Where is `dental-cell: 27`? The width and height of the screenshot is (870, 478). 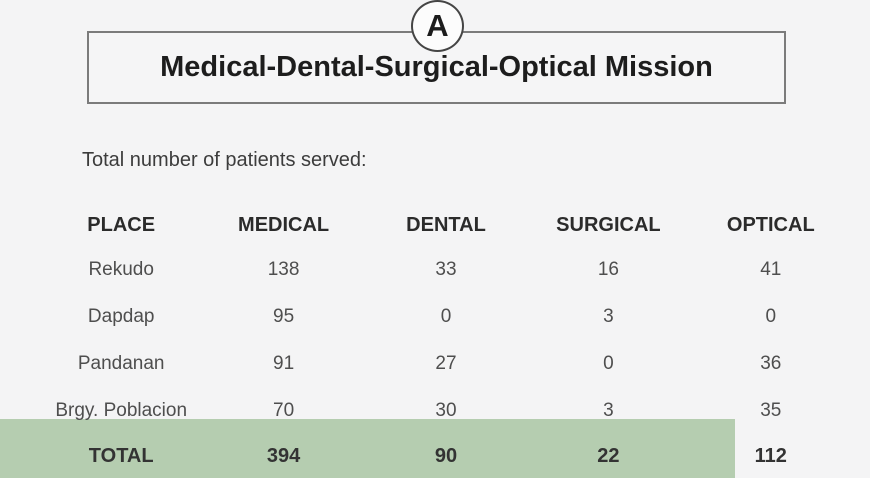
dental-cell: 27 is located at coordinates (446, 363).